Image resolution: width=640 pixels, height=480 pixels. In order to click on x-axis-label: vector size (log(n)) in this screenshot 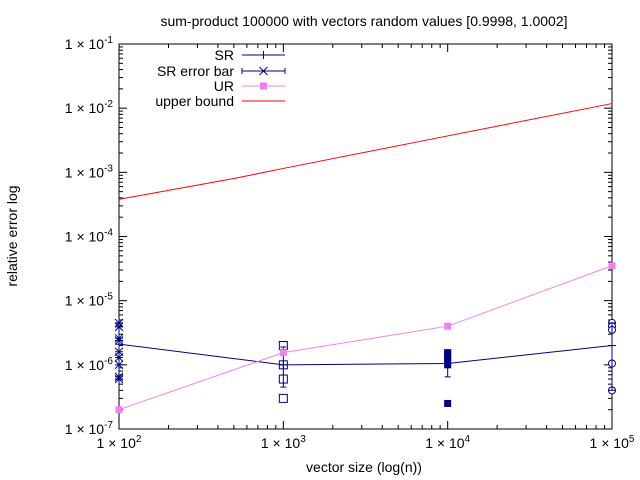, I will do `click(364, 467)`.